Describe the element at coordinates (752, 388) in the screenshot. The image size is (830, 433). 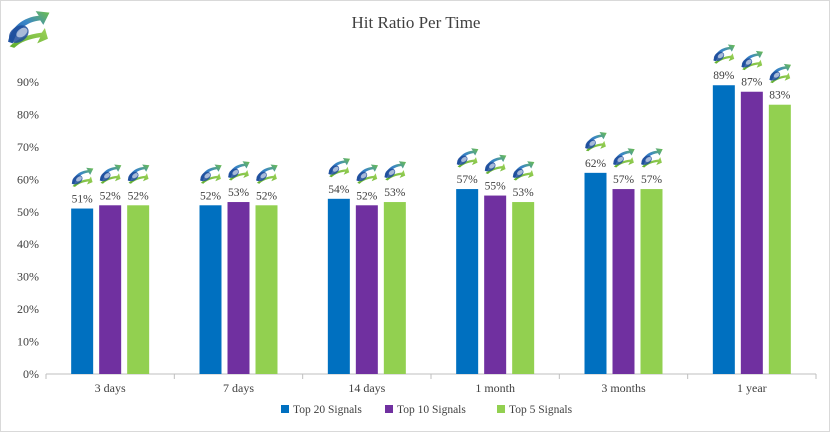
I see `x-tick-label: 1 year` at that location.